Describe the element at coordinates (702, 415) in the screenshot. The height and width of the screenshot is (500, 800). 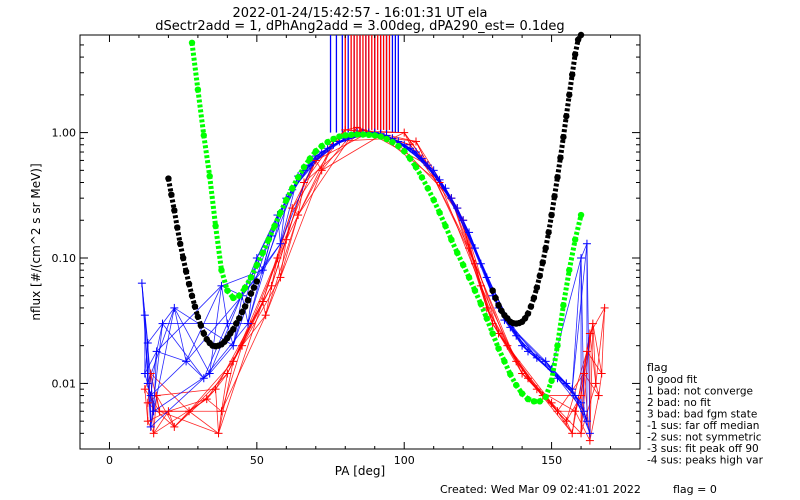
I see `legend-entry: 3 bad: bad fgm state` at that location.